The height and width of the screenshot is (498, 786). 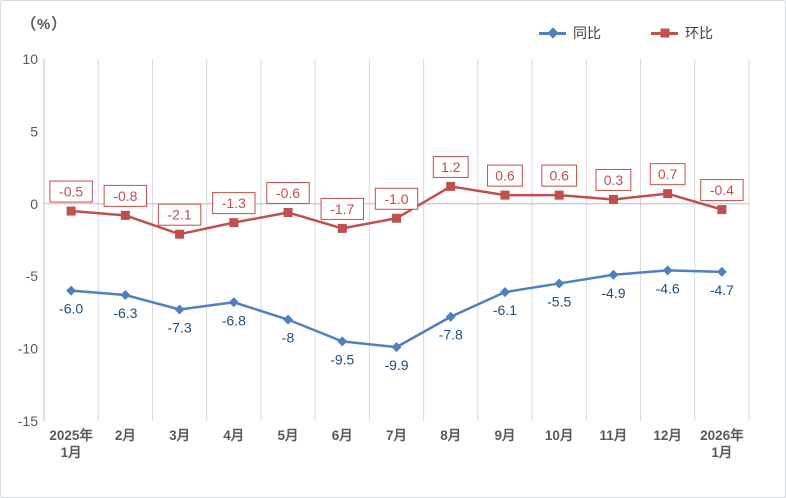 I want to click on data-label: -1.3, so click(x=234, y=203).